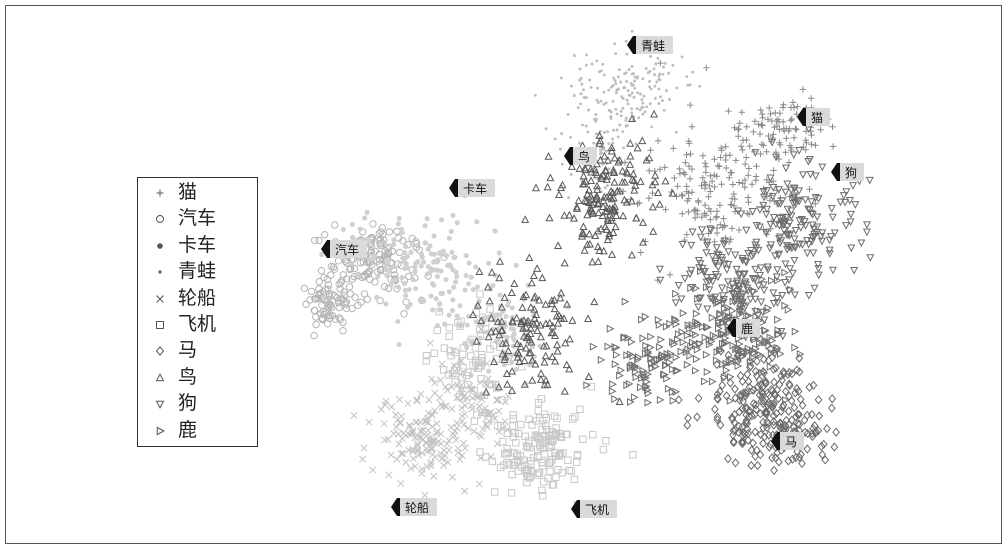 The image size is (1007, 549). What do you see at coordinates (188, 403) in the screenshot?
I see `legend-label: 狗` at bounding box center [188, 403].